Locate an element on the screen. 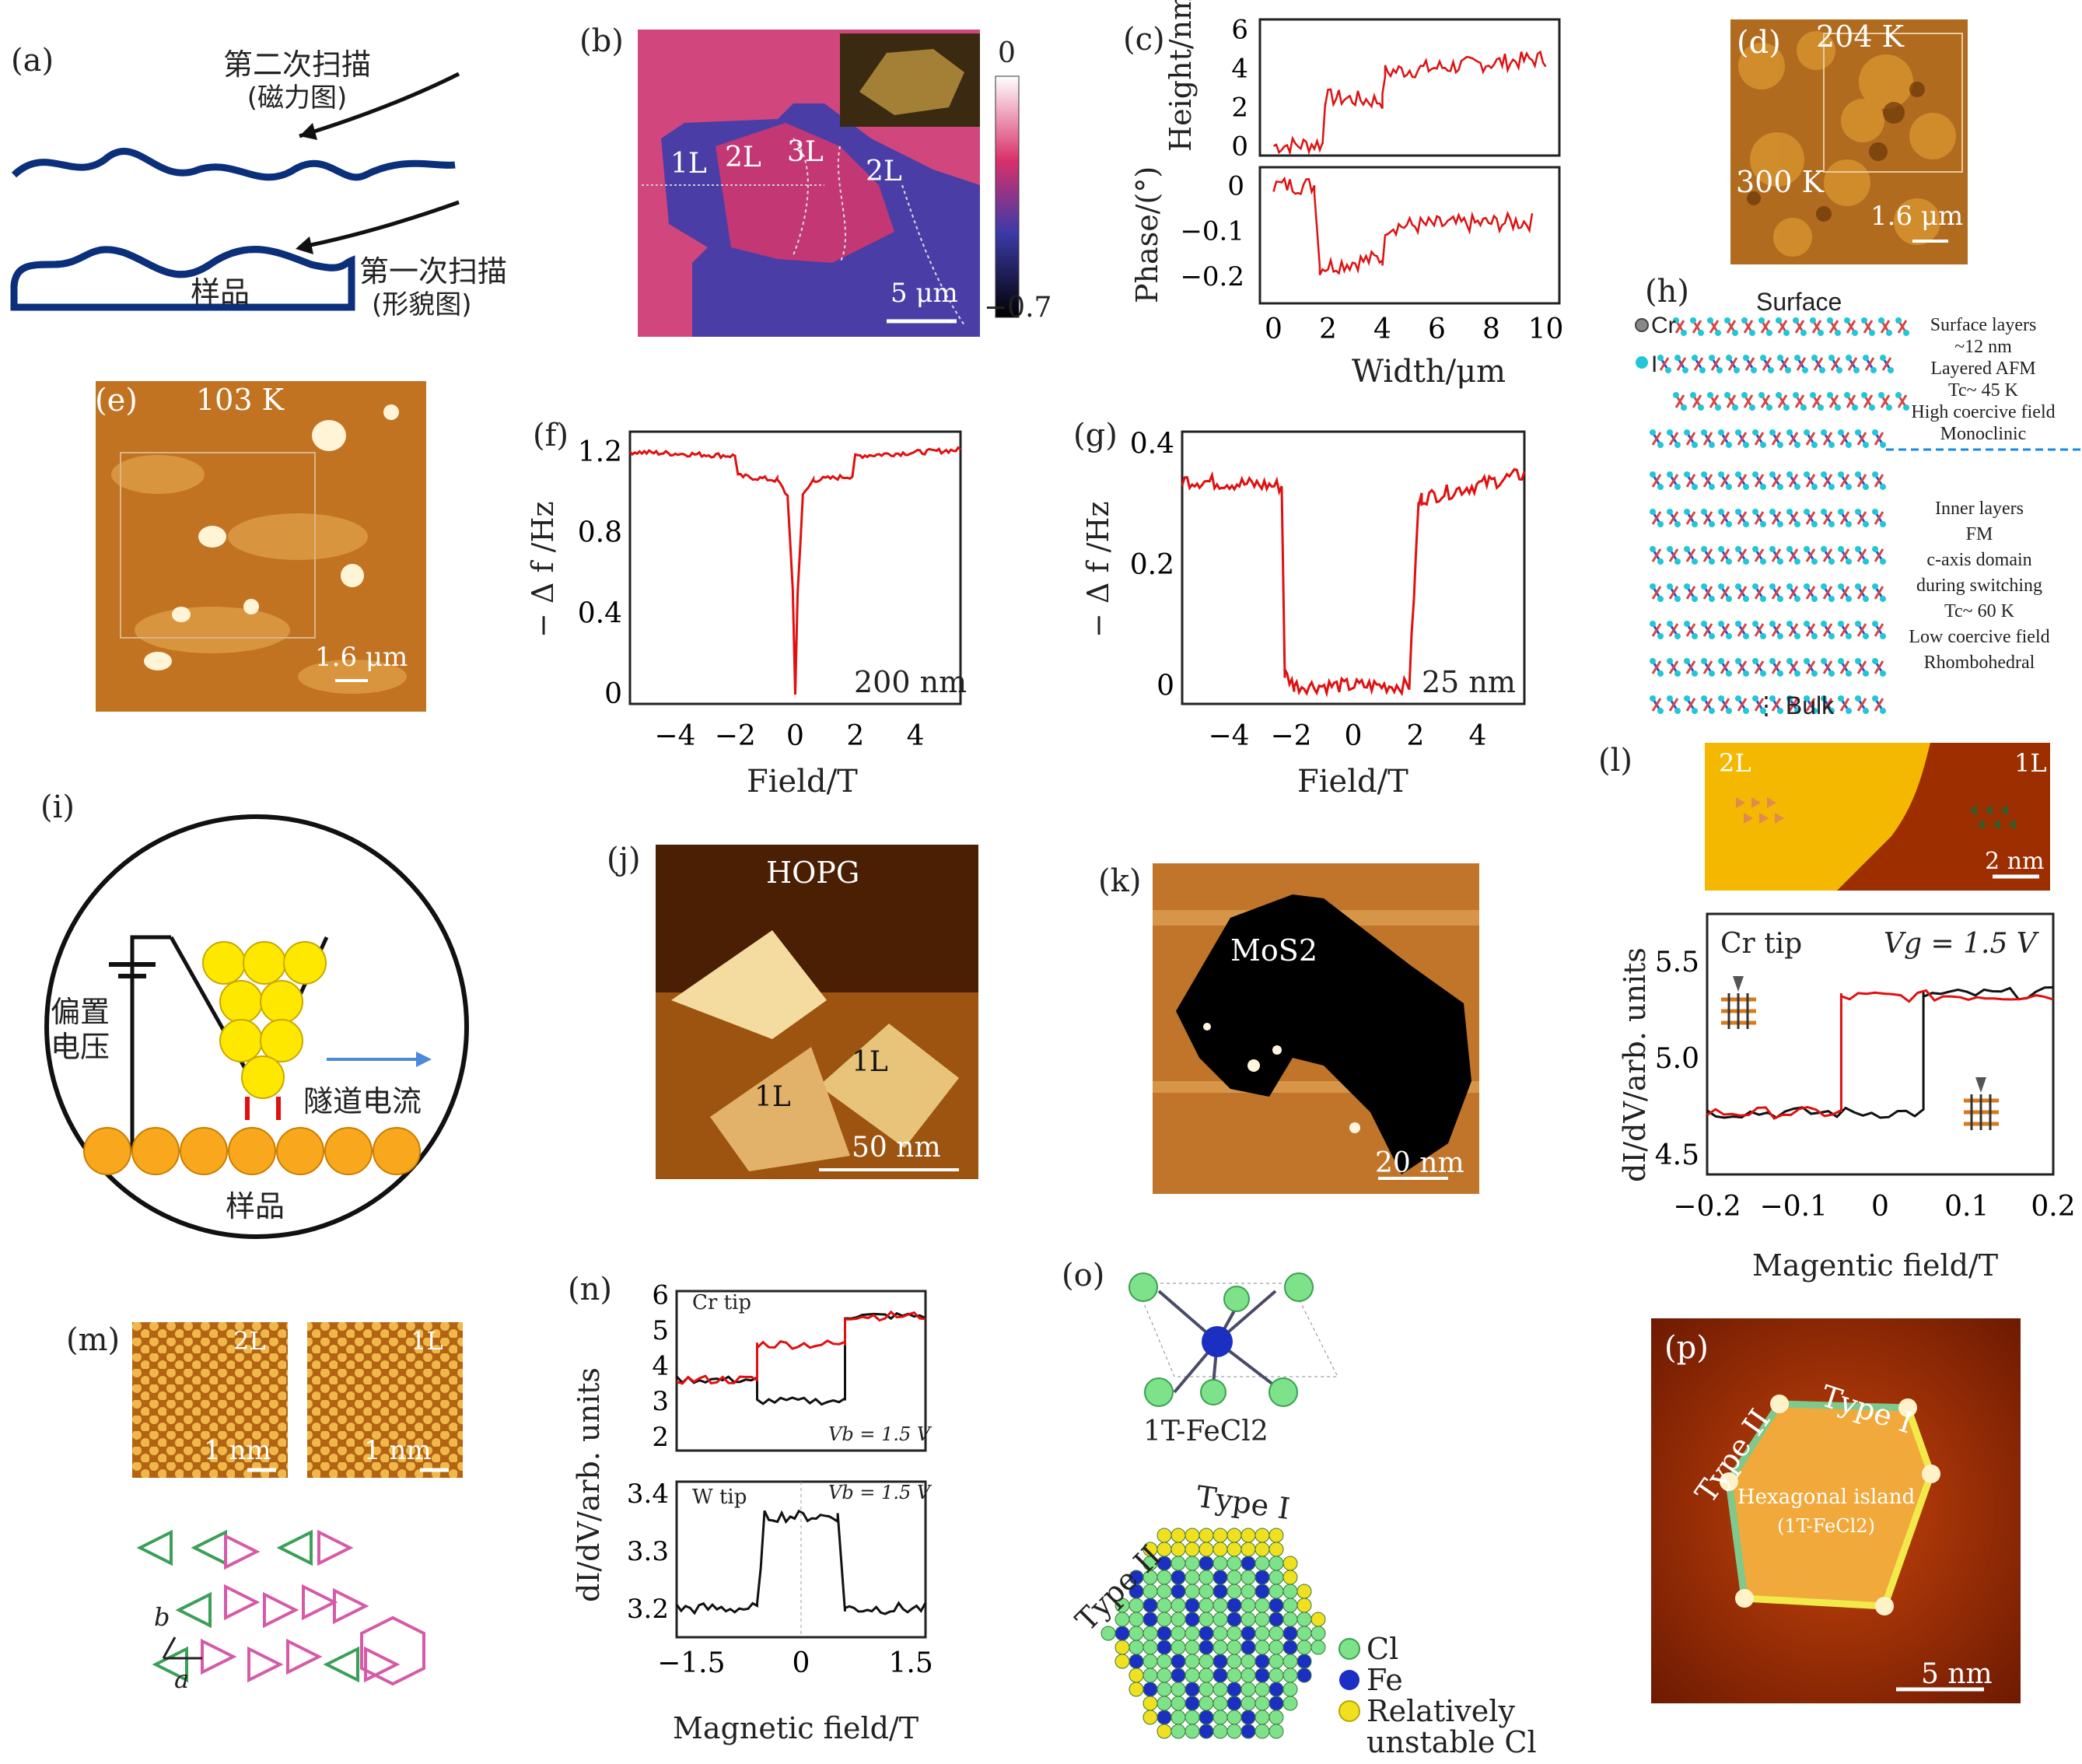 The image size is (2082, 1764). f-ytick-3: 0 is located at coordinates (613, 694).